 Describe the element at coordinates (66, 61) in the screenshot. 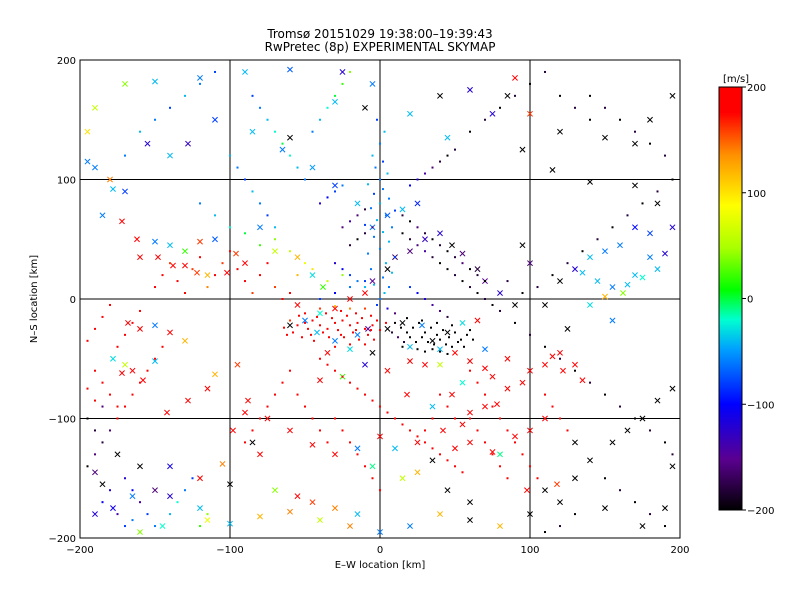

I see `y-tick-label: 200` at that location.